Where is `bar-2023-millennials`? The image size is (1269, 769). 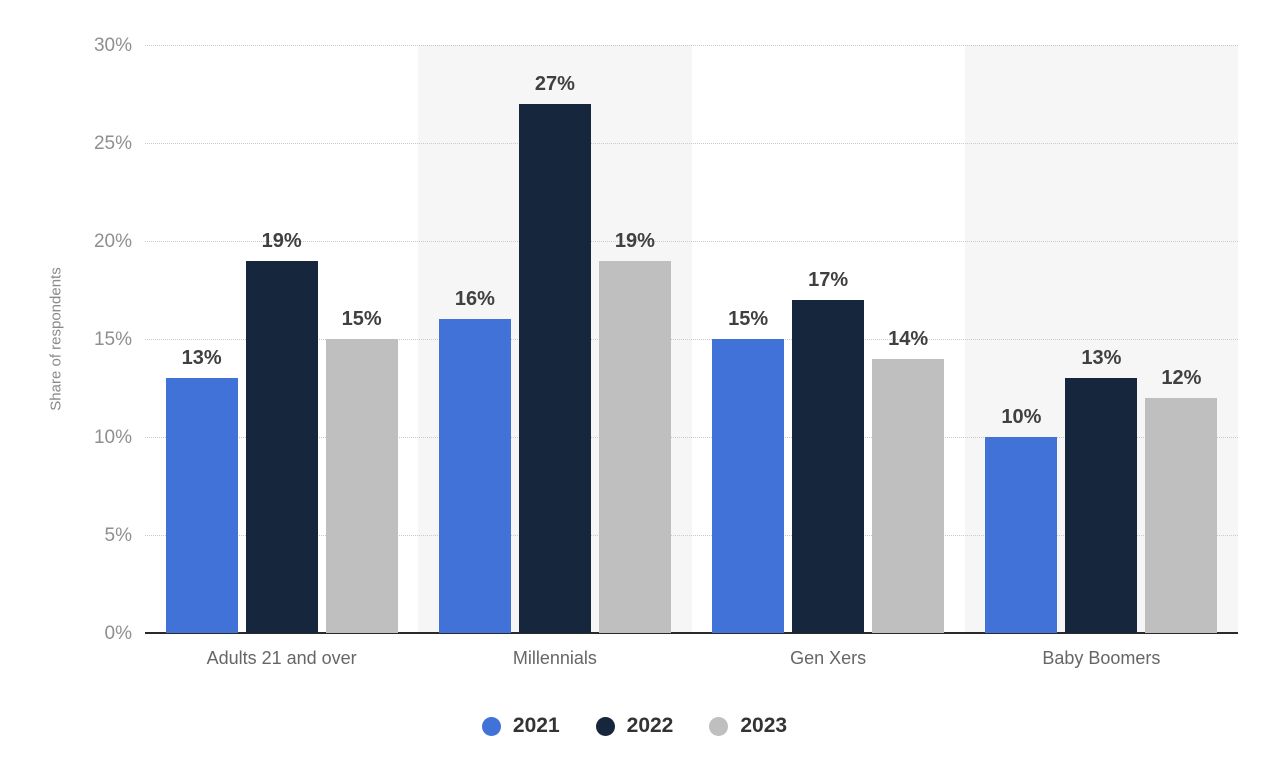
bar-2023-millennials is located at coordinates (634, 446).